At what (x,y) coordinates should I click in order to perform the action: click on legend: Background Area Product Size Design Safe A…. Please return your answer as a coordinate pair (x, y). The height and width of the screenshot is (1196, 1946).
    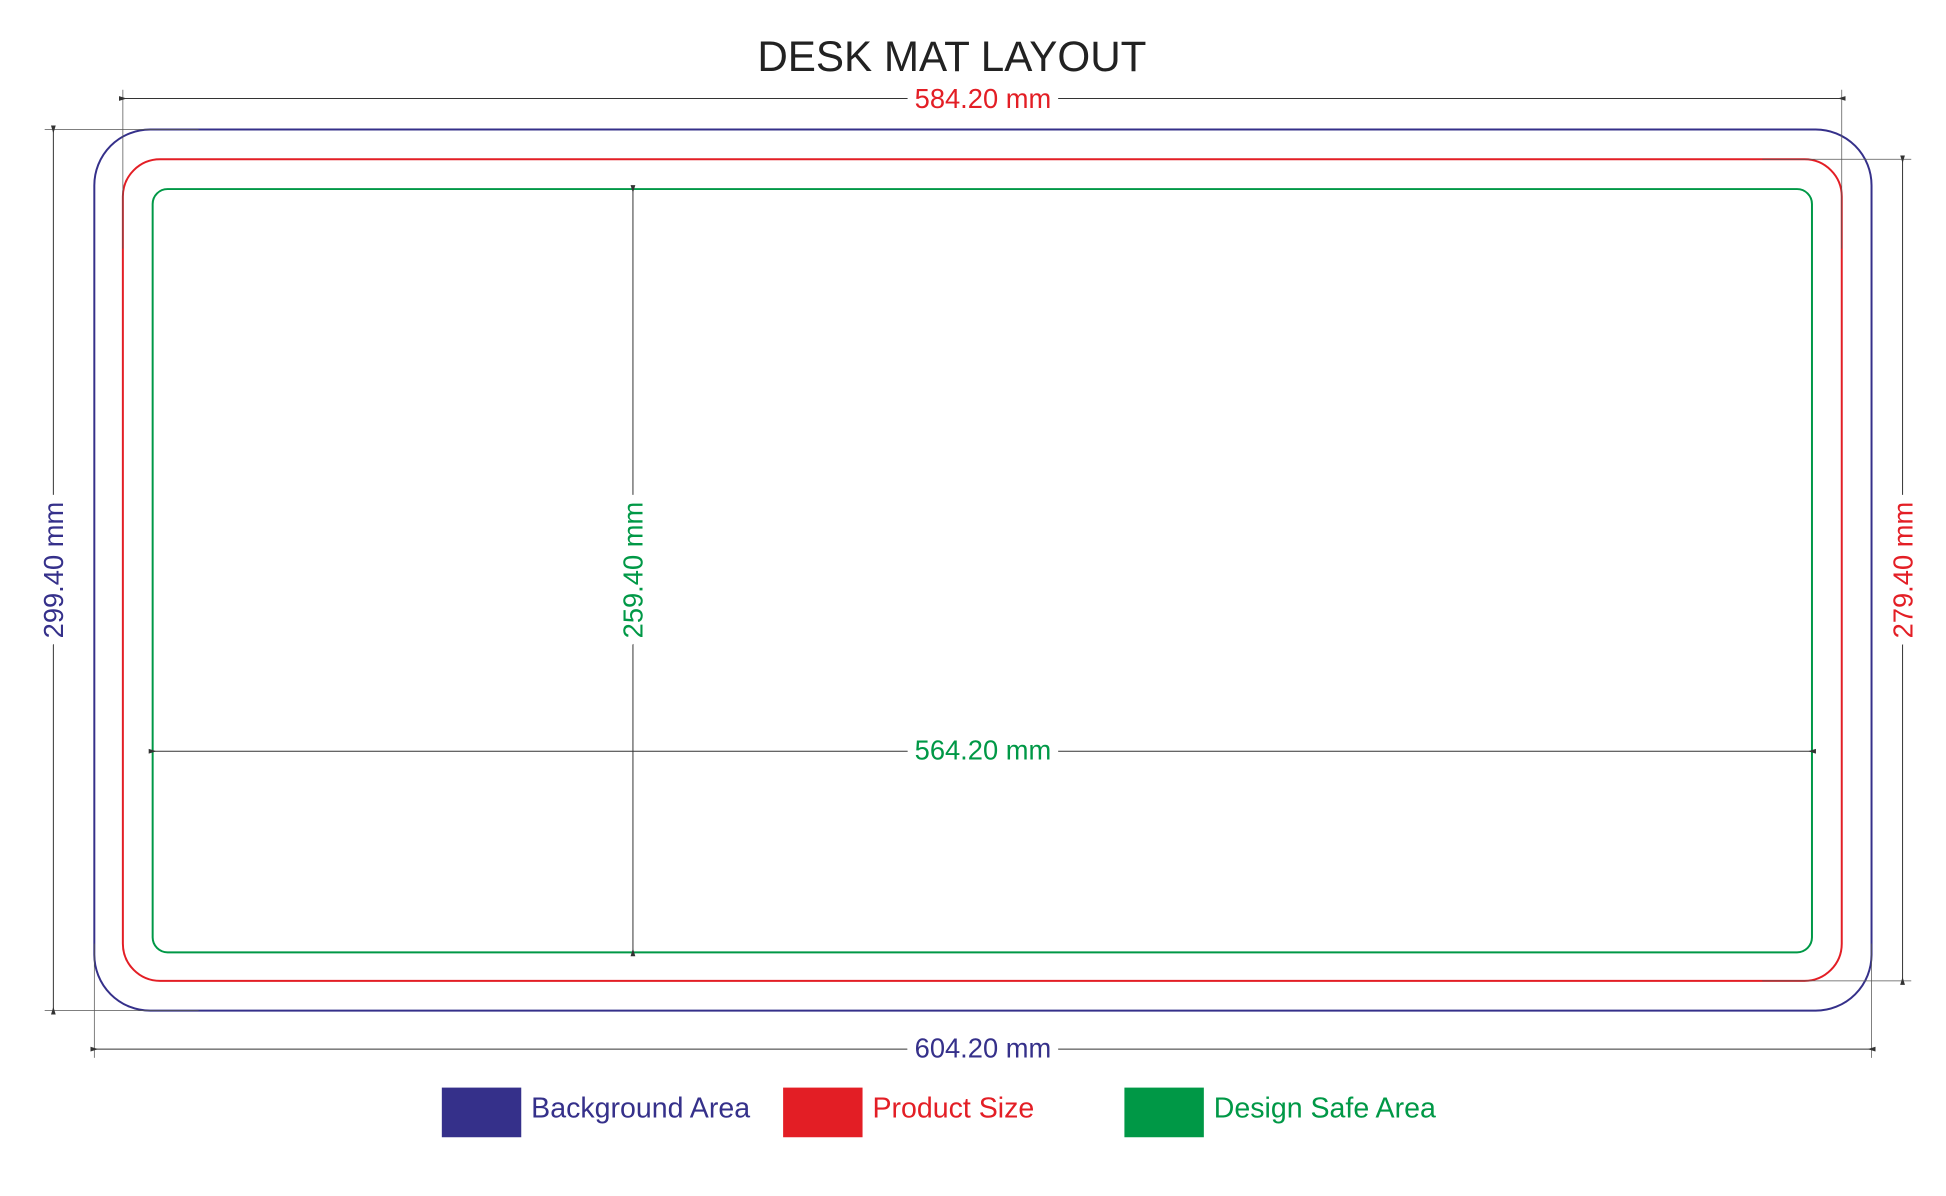
    Looking at the image, I should click on (938, 1112).